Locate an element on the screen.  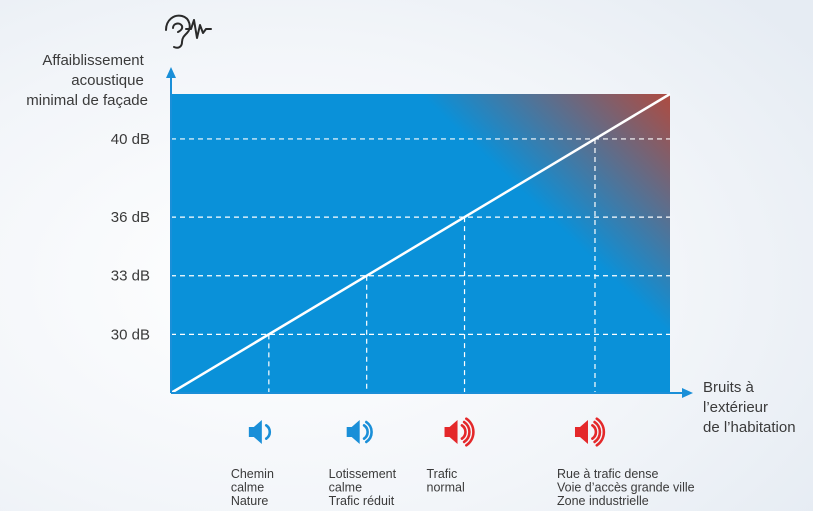
category-label-line: normal is located at coordinates (446, 488).